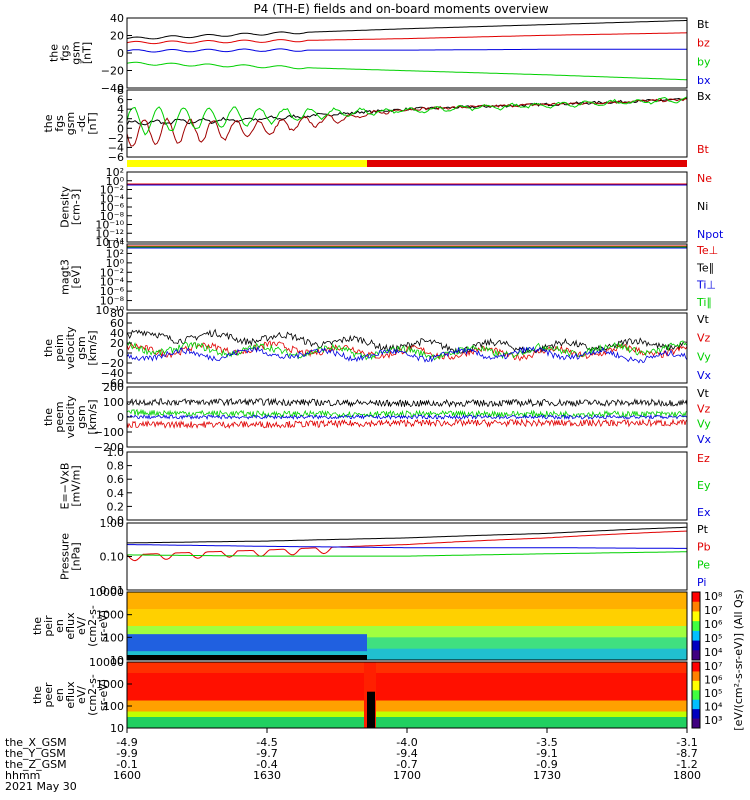 The width and height of the screenshot is (750, 800). Describe the element at coordinates (116, 138) in the screenshot. I see `y-tick-label: −2` at that location.